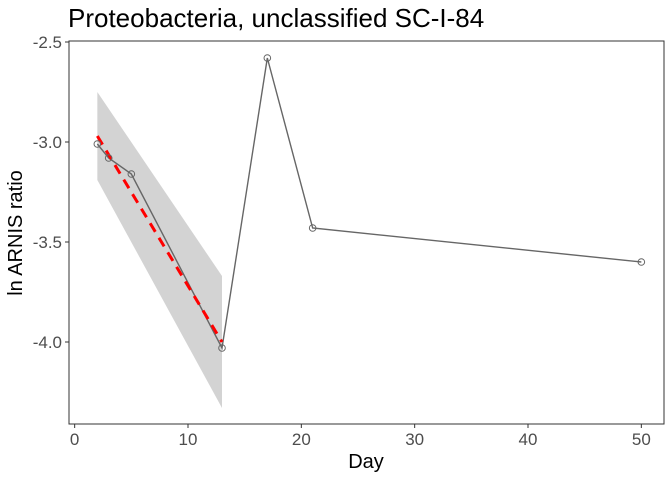 The height and width of the screenshot is (480, 672). What do you see at coordinates (16, 233) in the screenshot?
I see `y-axis-label: ln ARNIS ratio` at bounding box center [16, 233].